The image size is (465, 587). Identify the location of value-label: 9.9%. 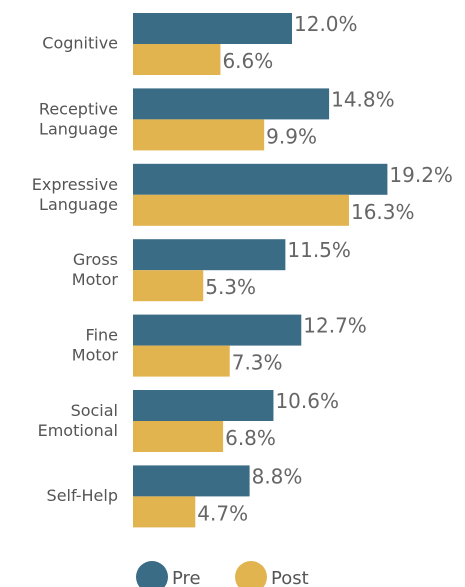
(291, 136).